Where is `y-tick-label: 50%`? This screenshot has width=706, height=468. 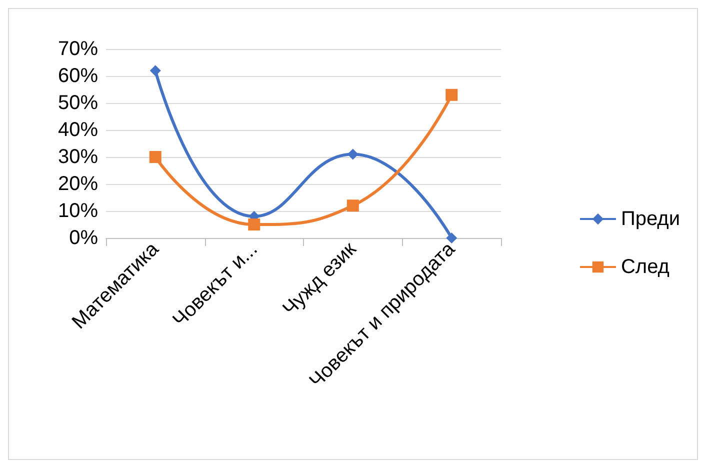 y-tick-label: 50% is located at coordinates (78, 103).